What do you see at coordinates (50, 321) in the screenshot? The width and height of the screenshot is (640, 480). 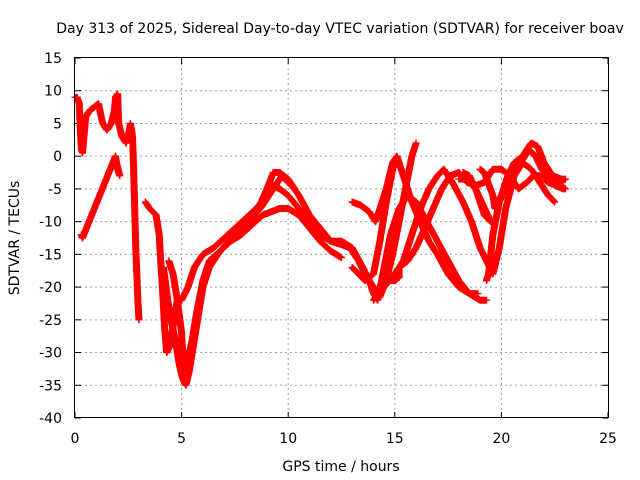 I see `y-tick-label: -25` at bounding box center [50, 321].